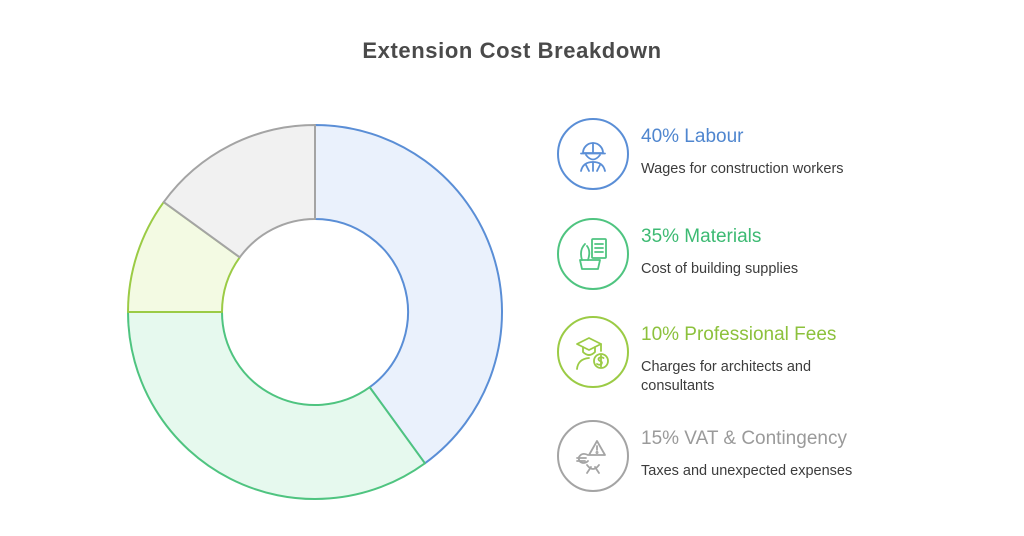 The image size is (1024, 536). What do you see at coordinates (747, 471) in the screenshot?
I see `legend-description-vat-contingency: Taxes and unexpected expenses` at bounding box center [747, 471].